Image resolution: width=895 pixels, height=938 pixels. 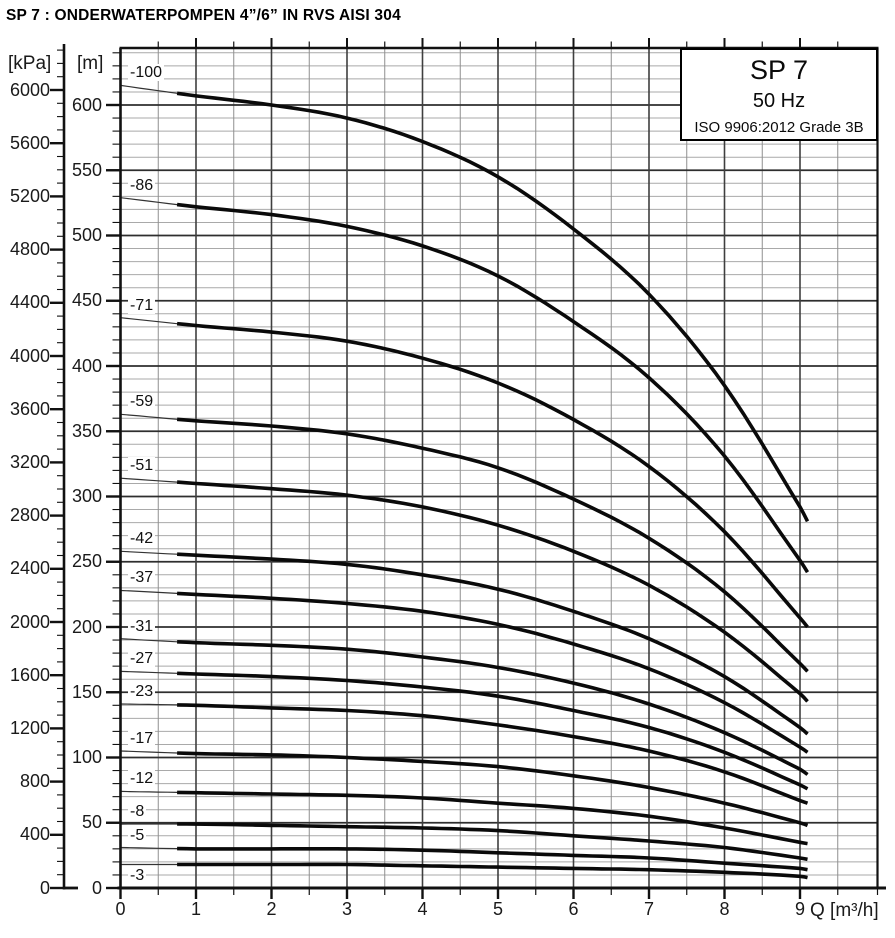 What do you see at coordinates (648, 909) in the screenshot?
I see `x-tick-label: 7` at bounding box center [648, 909].